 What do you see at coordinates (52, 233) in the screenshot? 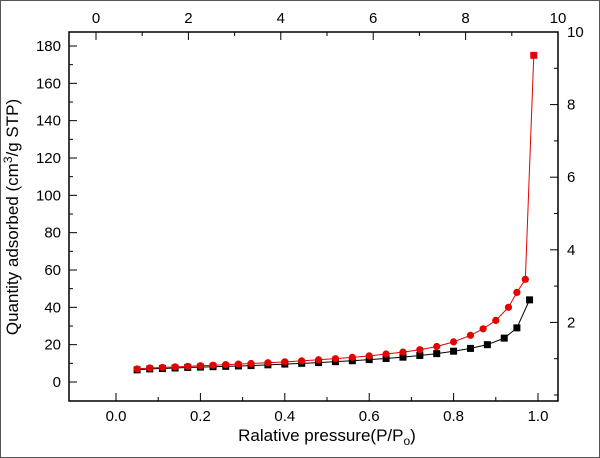
I see `y-tick-label: 80` at bounding box center [52, 233].